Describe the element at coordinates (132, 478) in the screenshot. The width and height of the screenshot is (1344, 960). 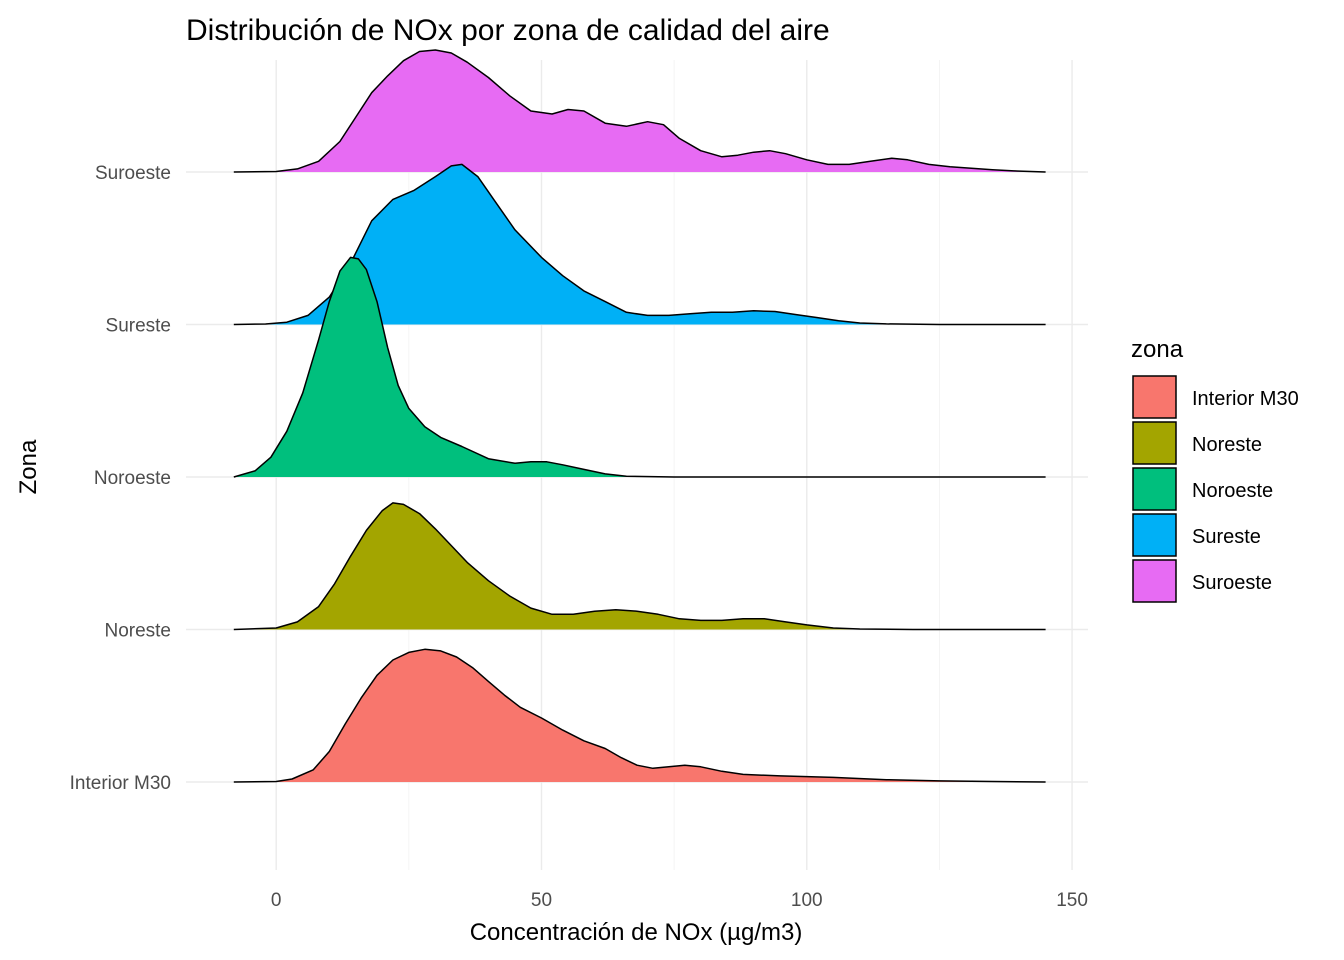
I see `y-tick-label: Noroeste` at that location.